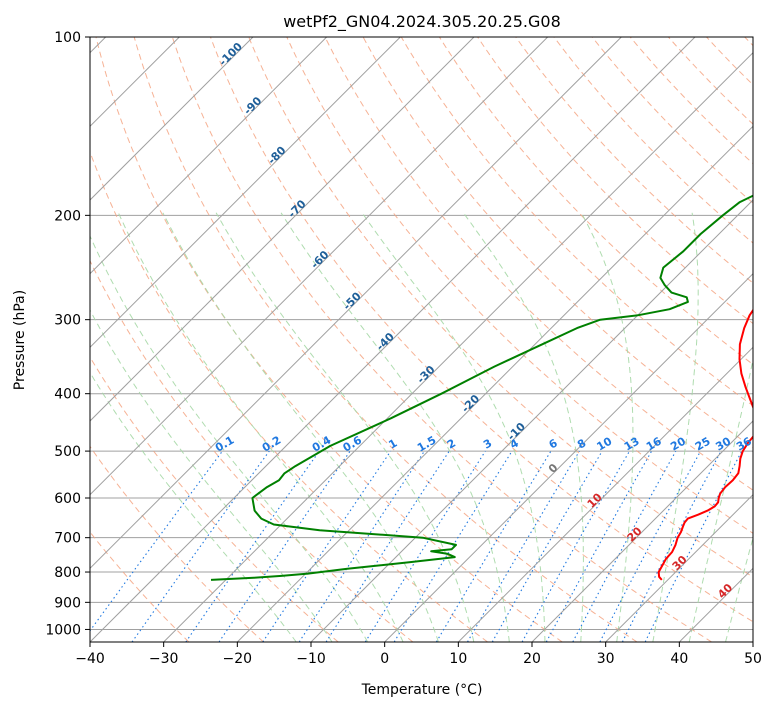 The width and height of the screenshot is (775, 708). Describe the element at coordinates (422, 690) in the screenshot. I see `x-axis-label: Temperature (°C)` at that location.